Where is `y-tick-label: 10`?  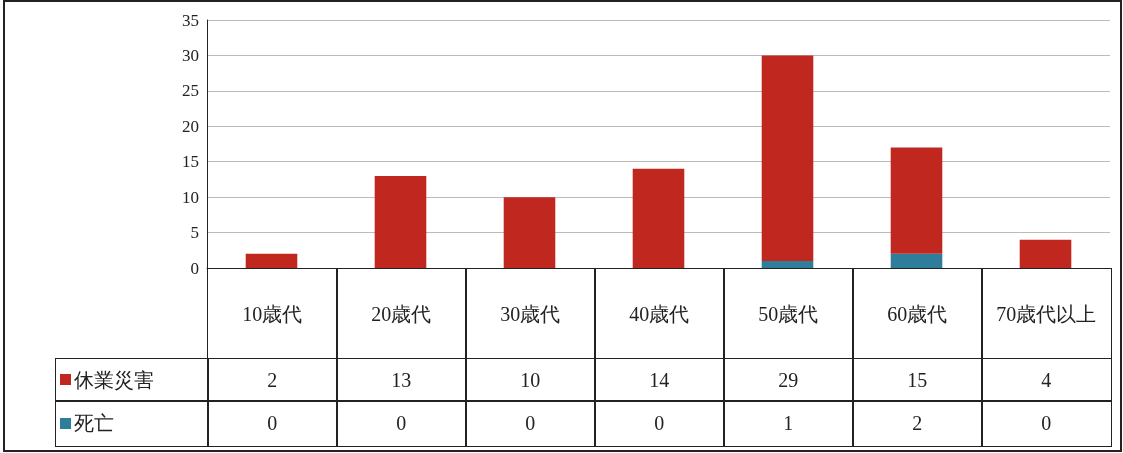
y-tick-label: 10 is located at coordinates (190, 197).